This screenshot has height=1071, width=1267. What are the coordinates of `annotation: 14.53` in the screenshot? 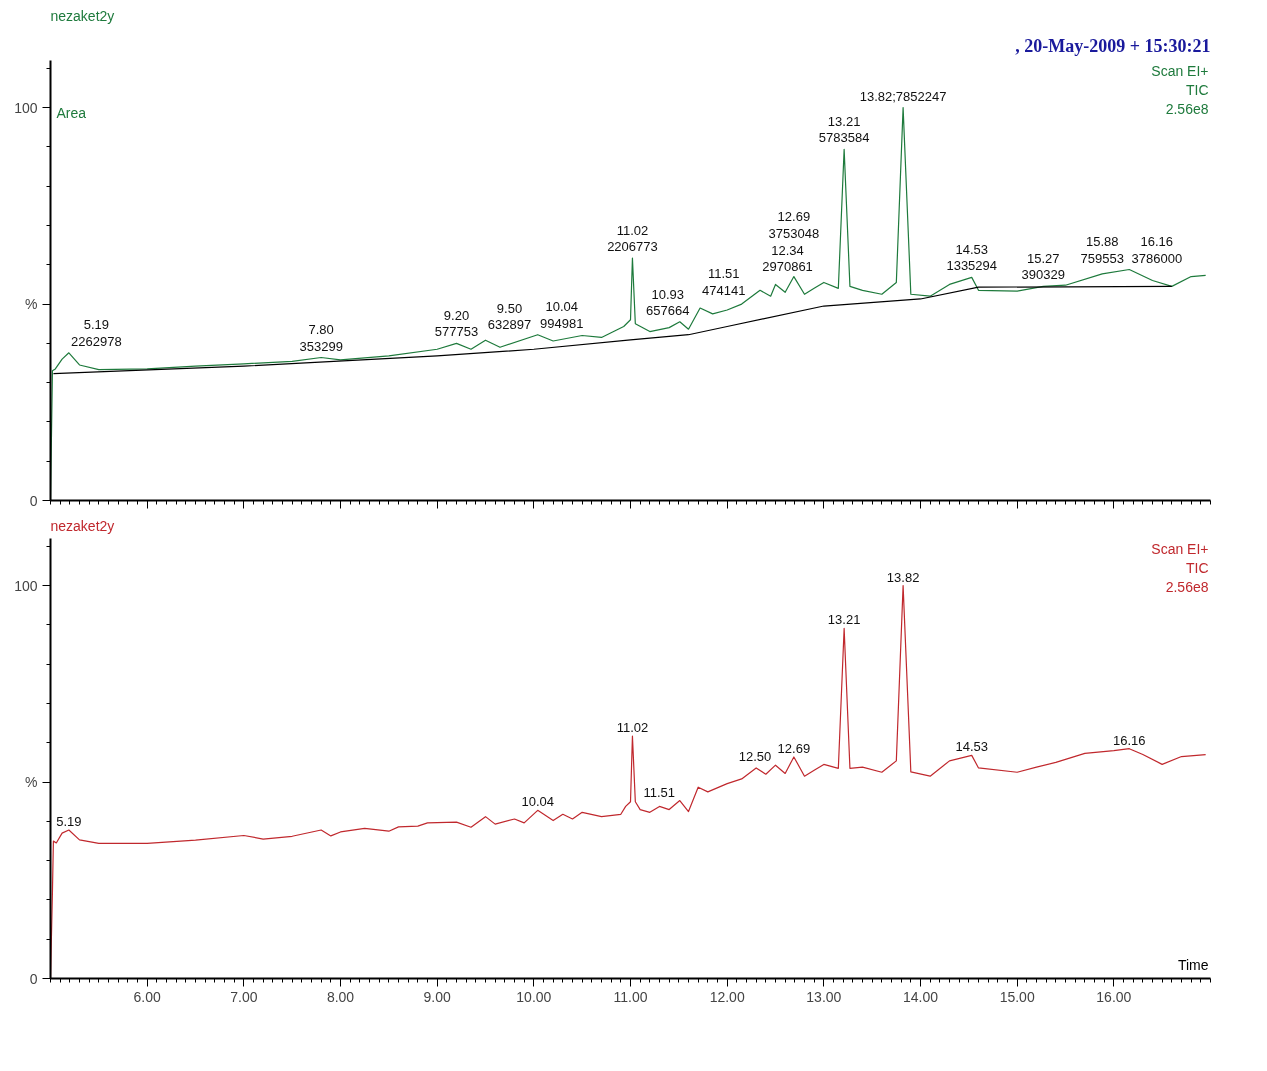 It's located at (972, 747).